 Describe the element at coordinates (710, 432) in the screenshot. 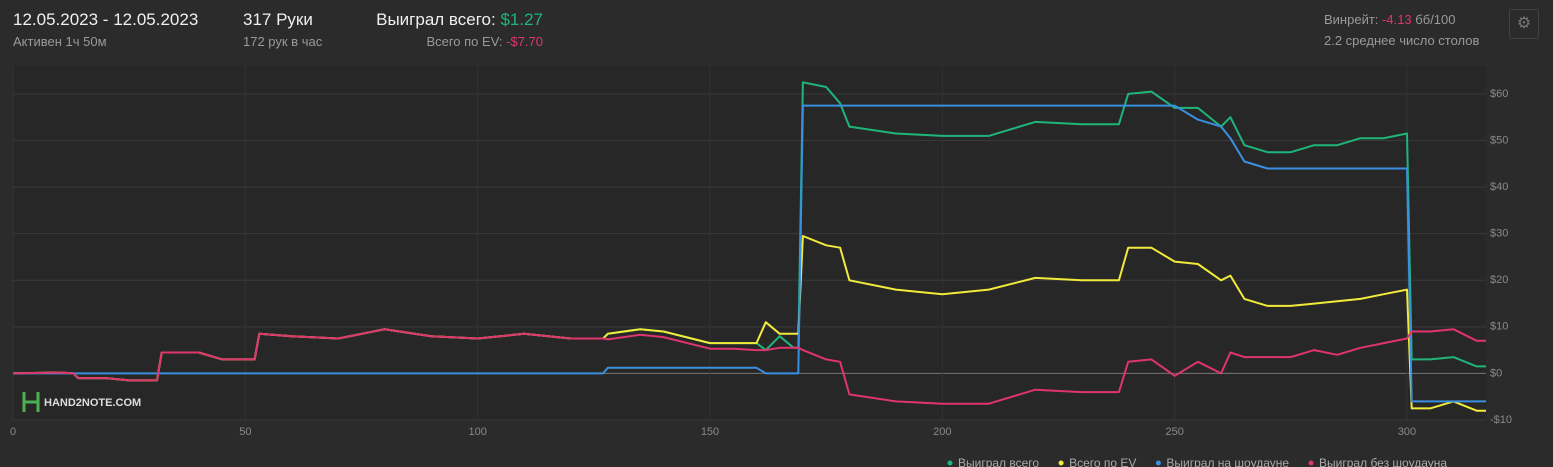

I see `x-tick-label: 150` at that location.